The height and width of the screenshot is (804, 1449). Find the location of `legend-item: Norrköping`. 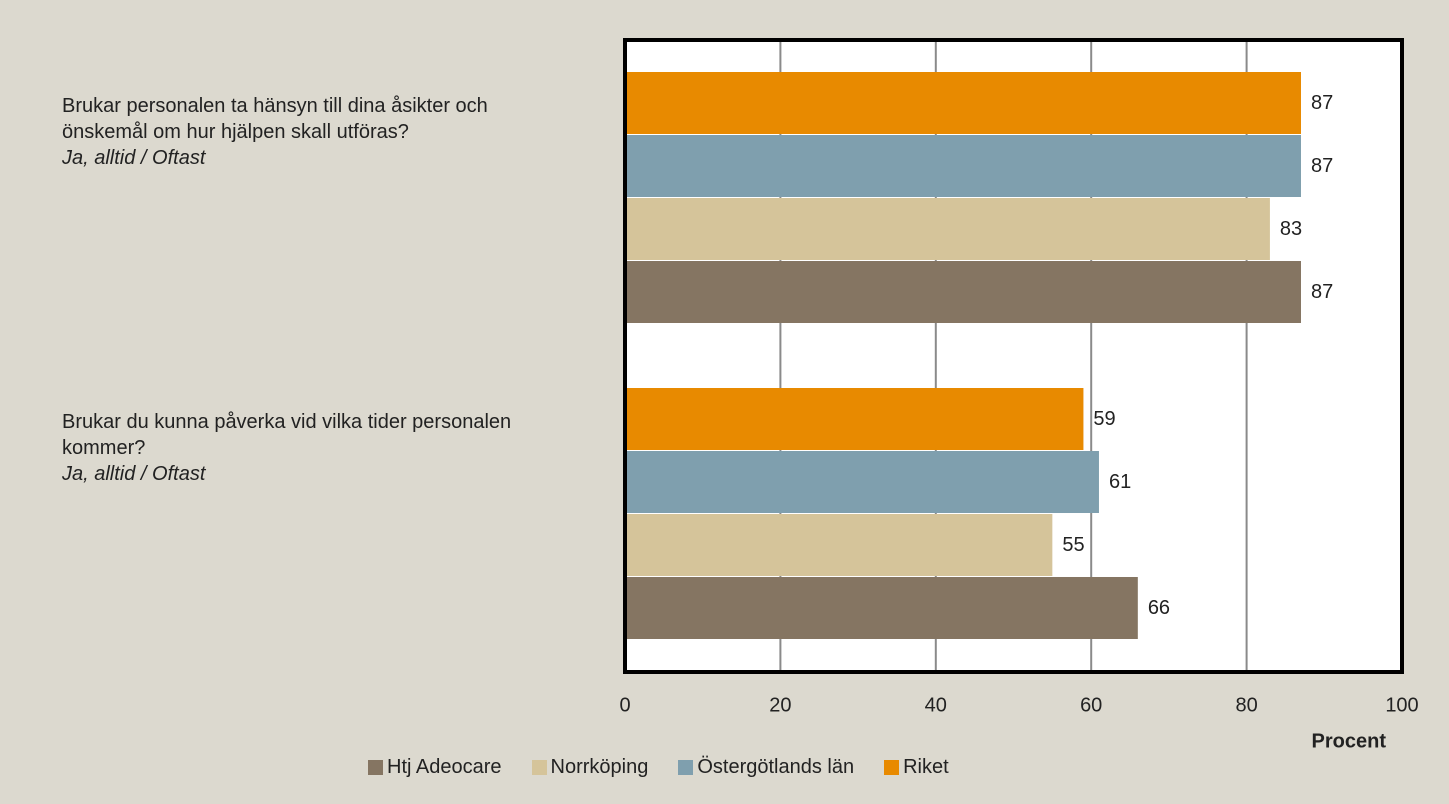

legend-item: Norrköping is located at coordinates (590, 767).